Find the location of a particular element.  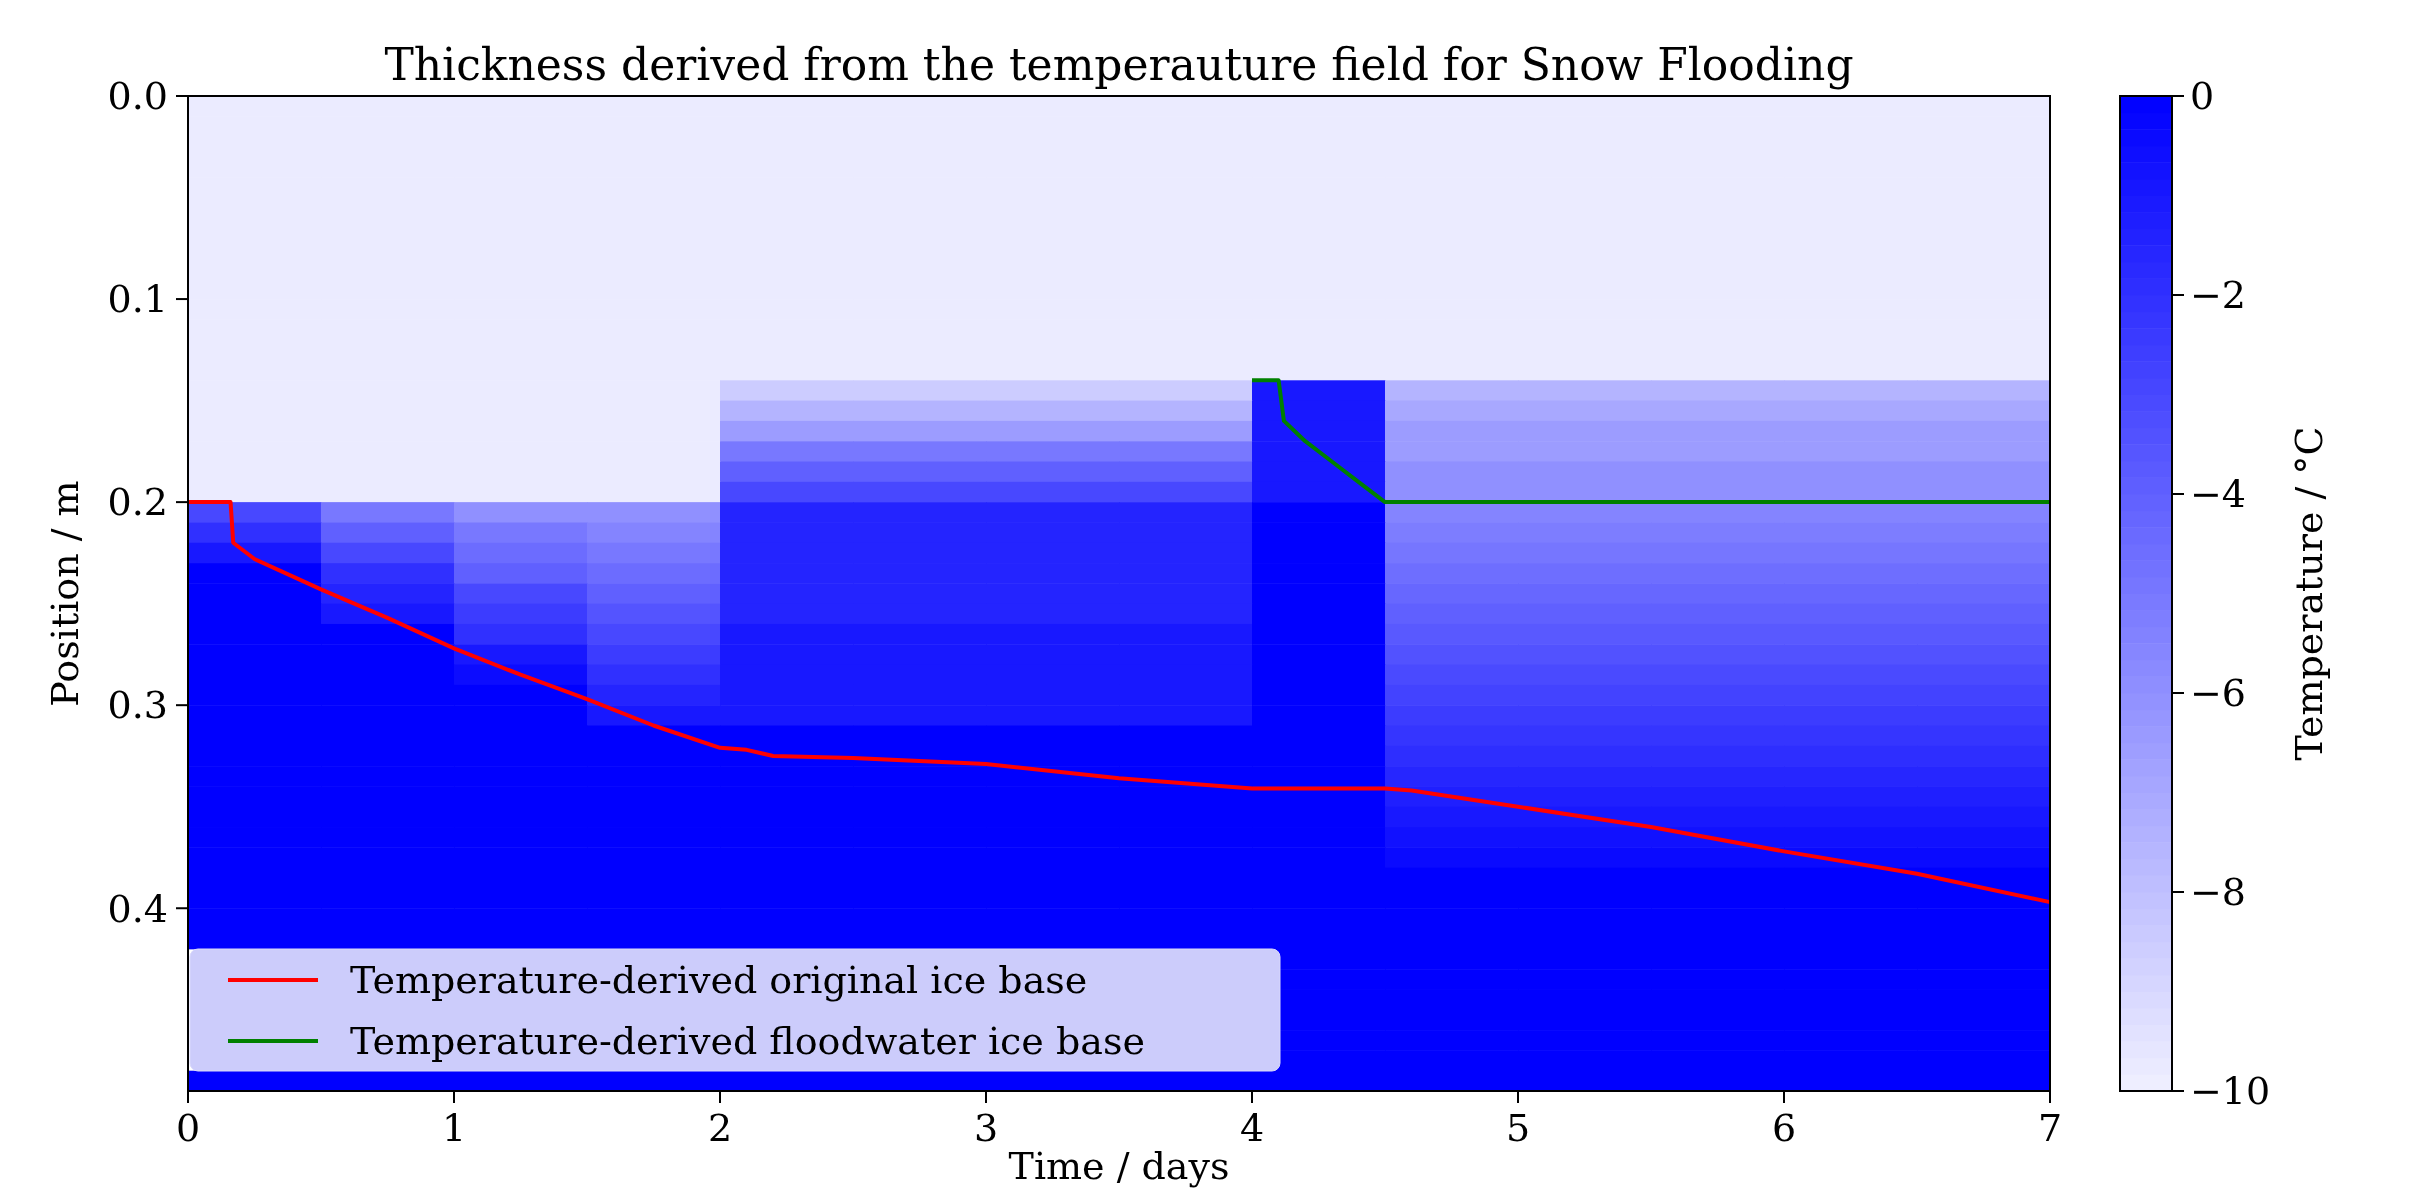

x-tick-label: 2 is located at coordinates (720, 1128).